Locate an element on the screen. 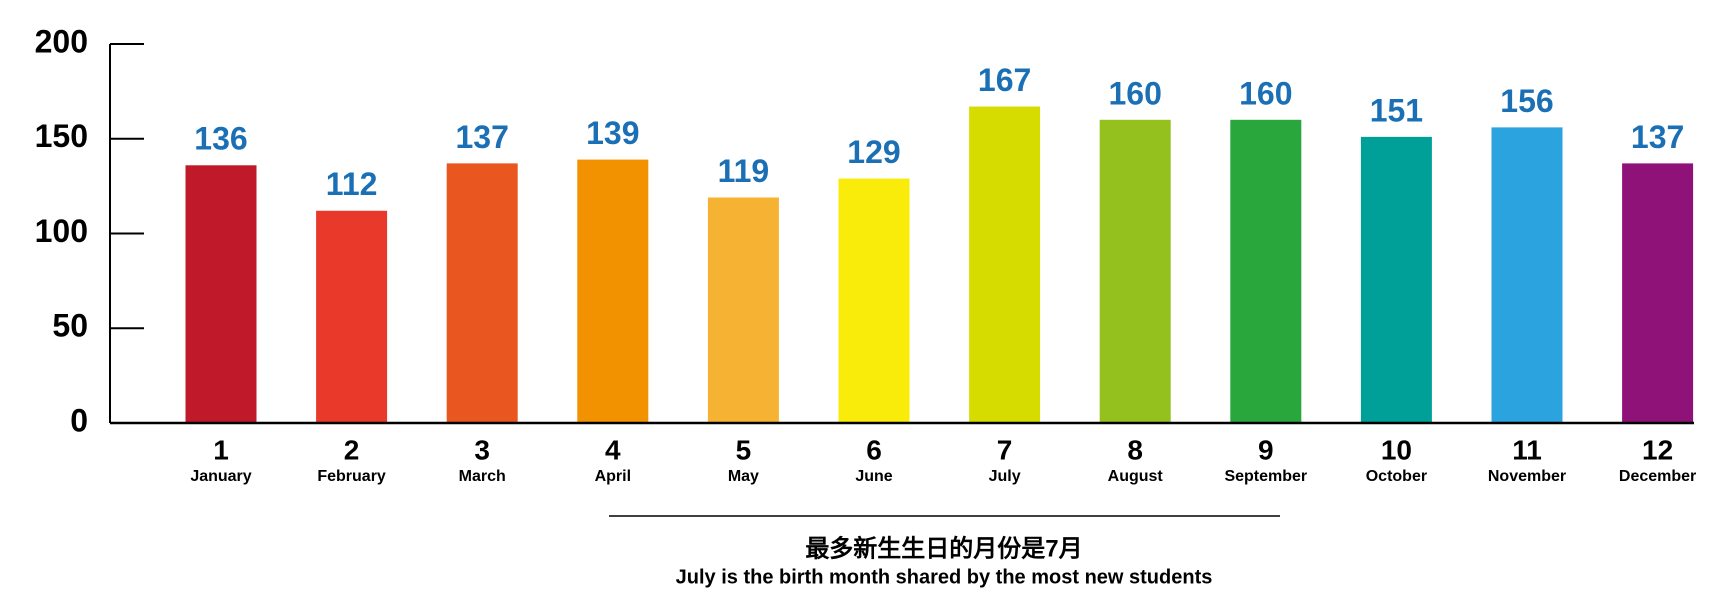  x-tick-label: 6 is located at coordinates (874, 449).